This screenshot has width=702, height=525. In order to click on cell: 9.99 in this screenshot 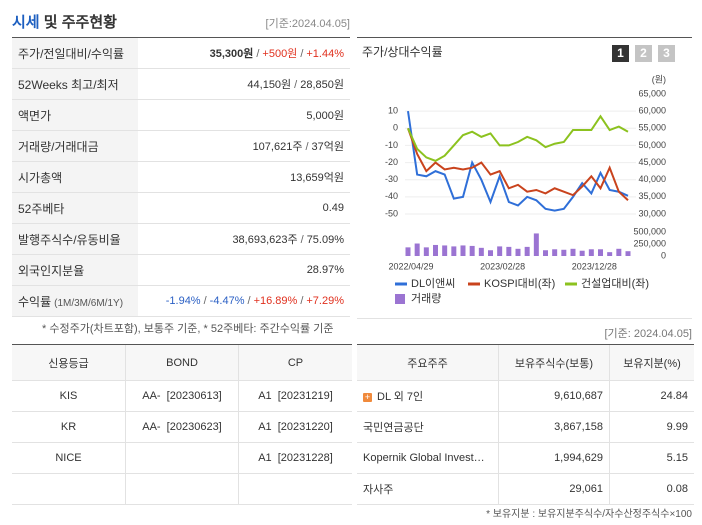, I will do `click(651, 427)`.